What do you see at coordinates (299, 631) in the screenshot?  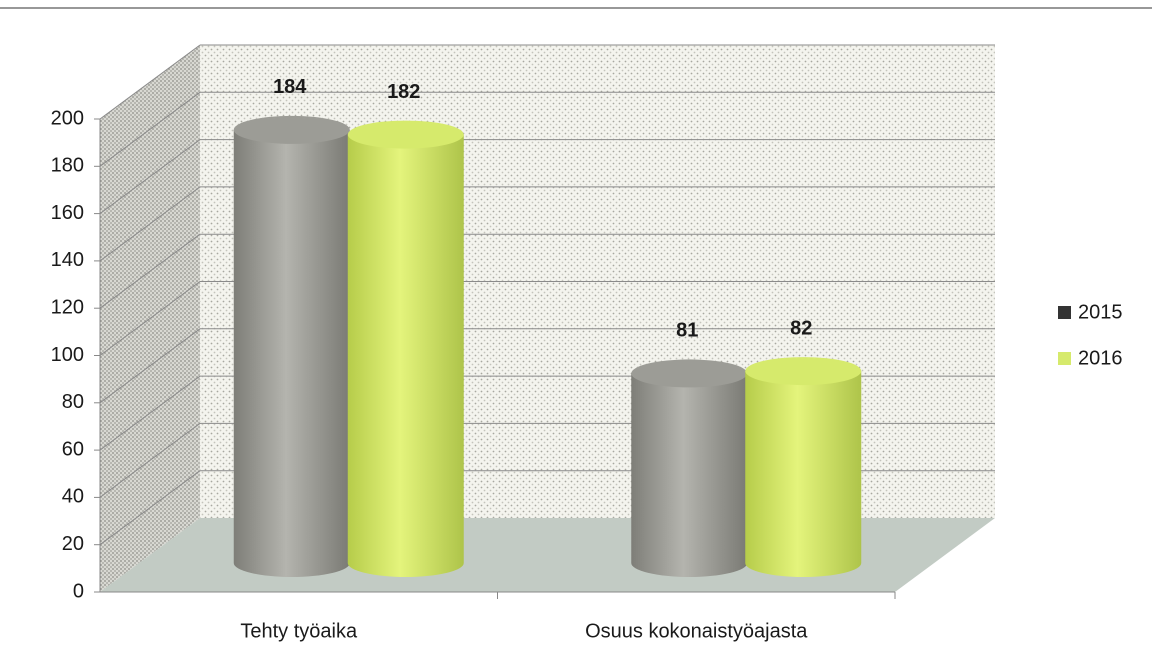 I see `x-tick-label: Tehty työaika` at bounding box center [299, 631].